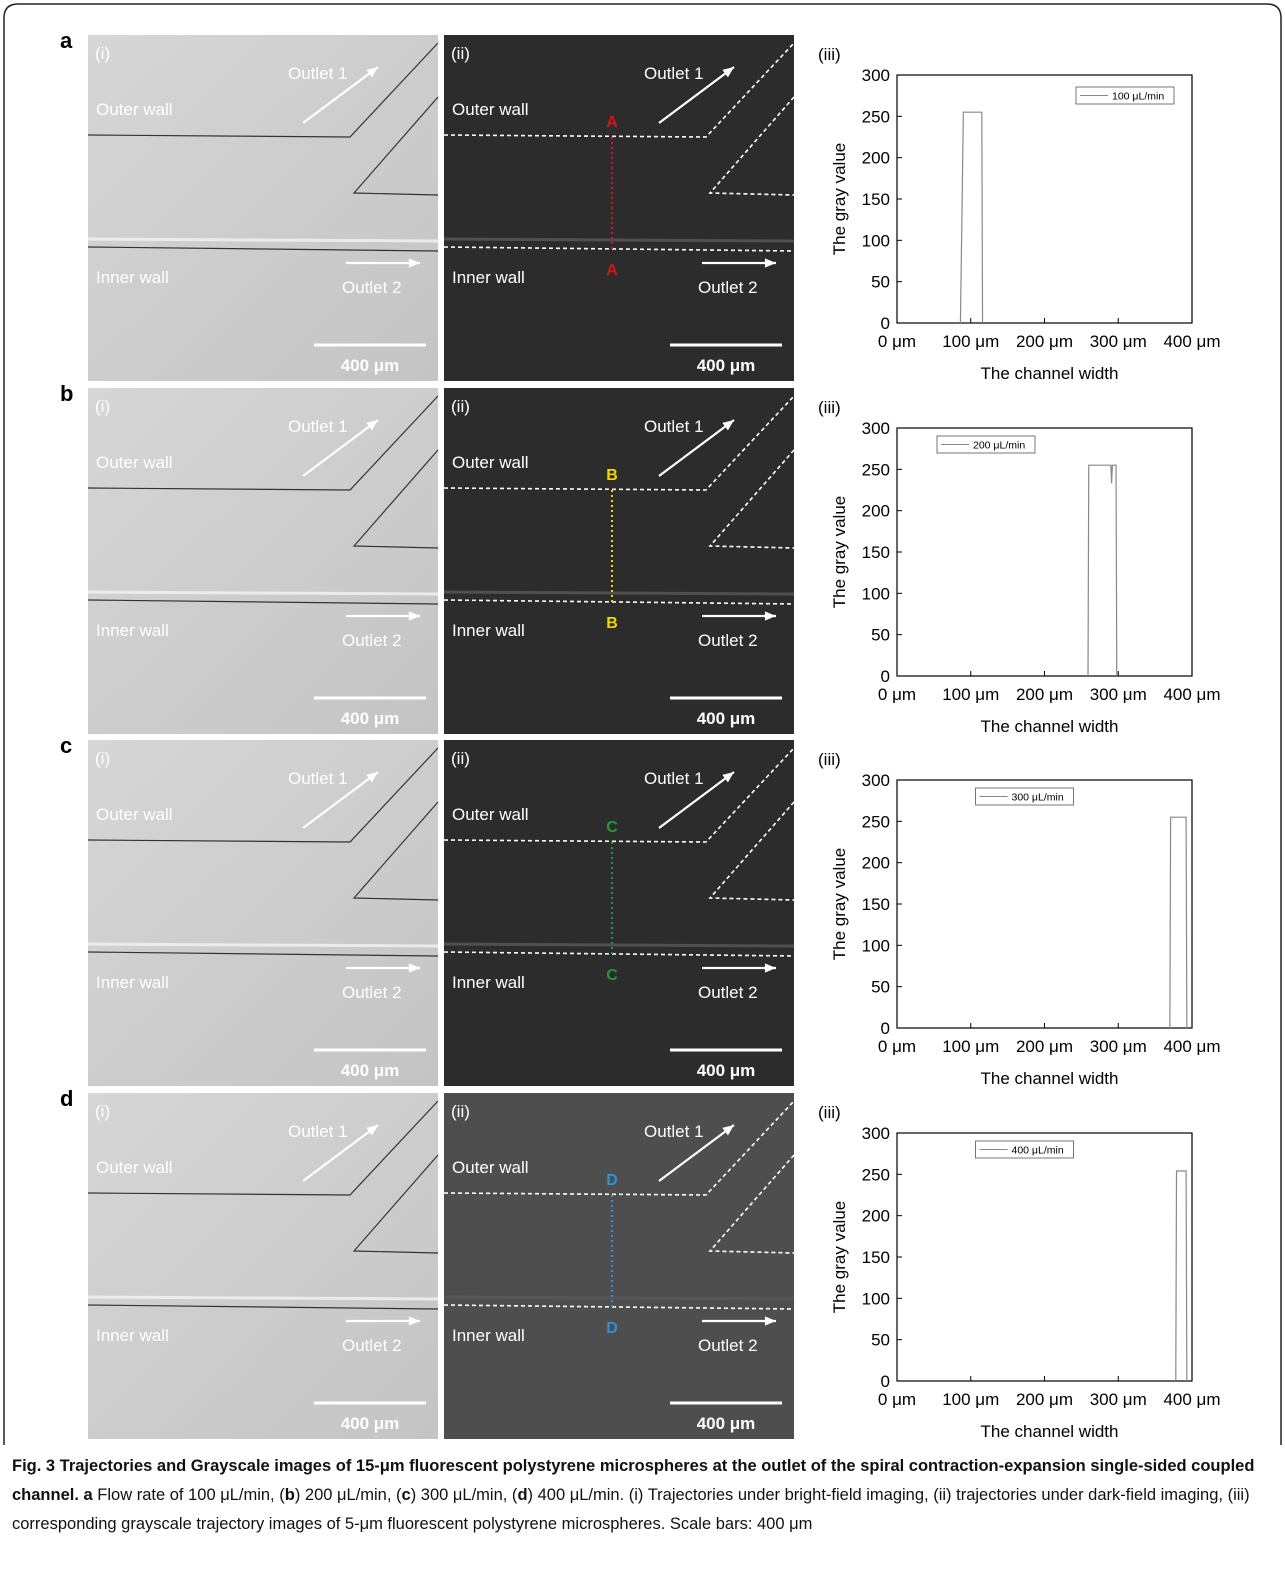 The image size is (1285, 1577). Describe the element at coordinates (880, 635) in the screenshot. I see `y-tick-label: 50` at that location.